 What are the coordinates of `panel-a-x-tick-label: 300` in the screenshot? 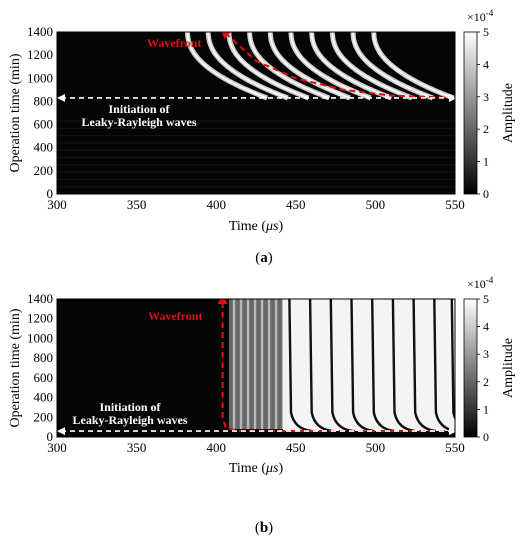 It's located at (57, 204).